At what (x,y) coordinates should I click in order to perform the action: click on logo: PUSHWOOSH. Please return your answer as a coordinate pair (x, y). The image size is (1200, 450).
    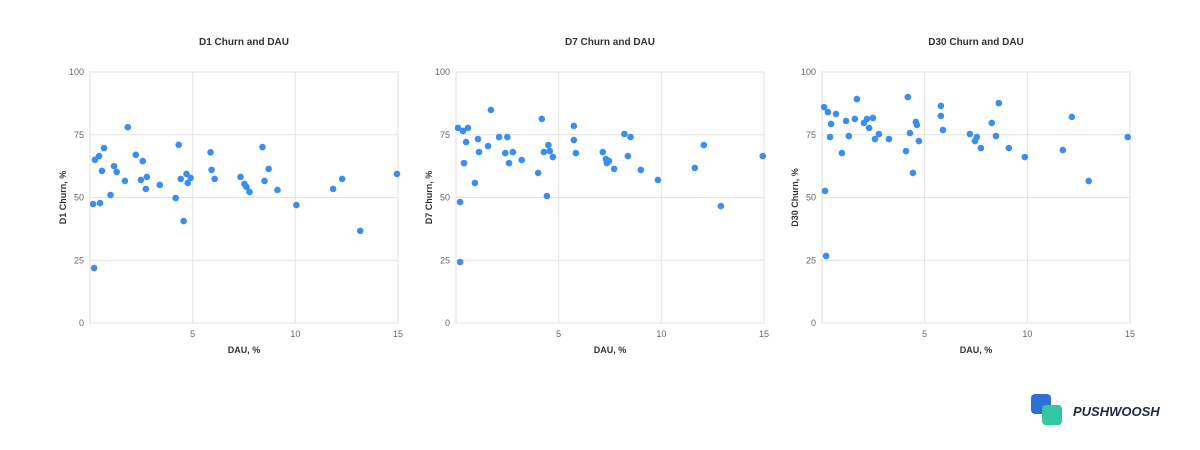
    Looking at the image, I should click on (1095, 409).